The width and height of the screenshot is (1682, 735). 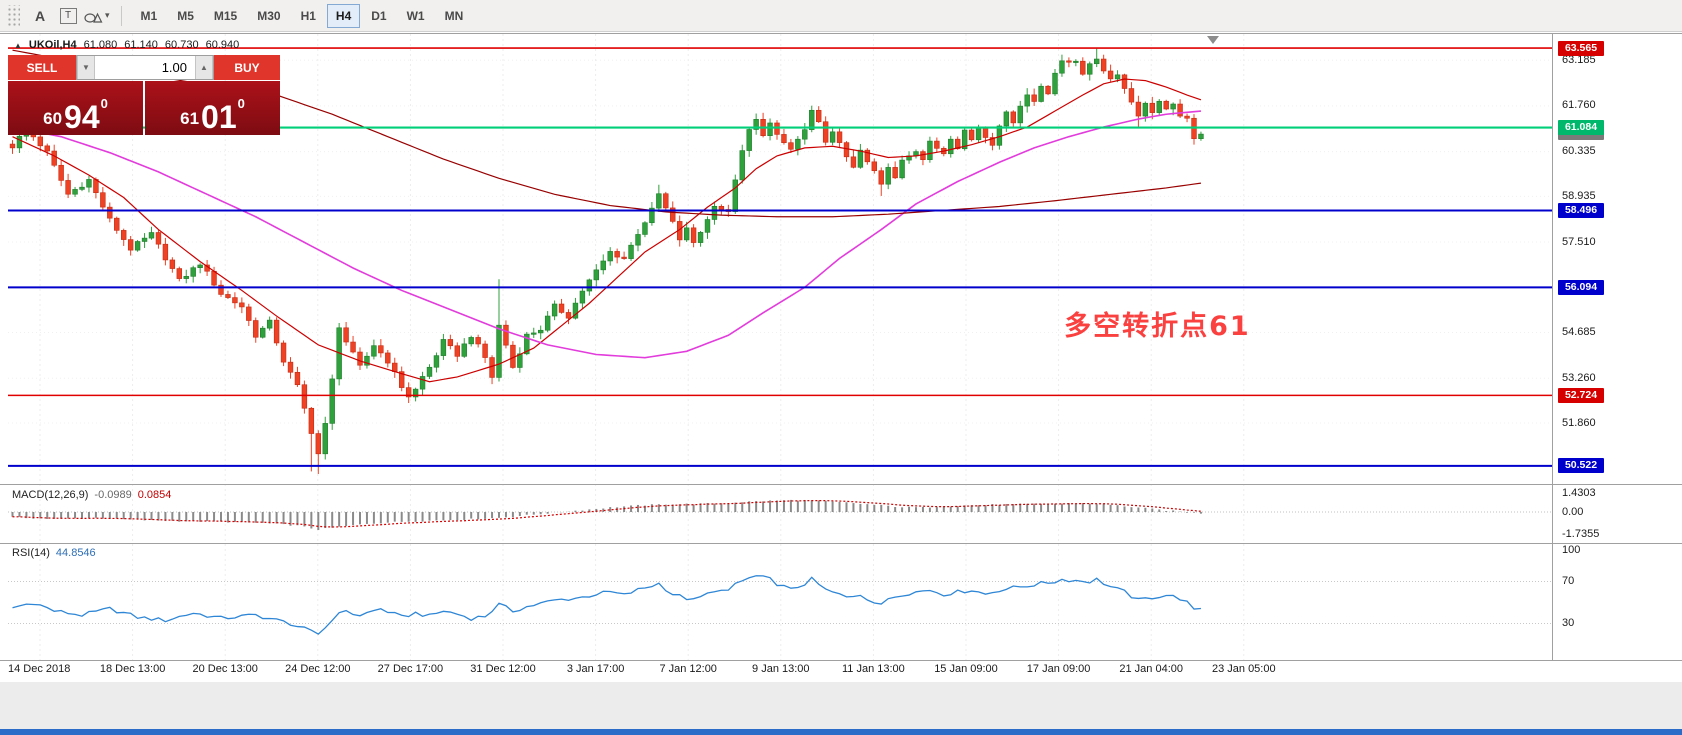 What do you see at coordinates (39, 669) in the screenshot?
I see `time-label: 14 Dec 2018` at bounding box center [39, 669].